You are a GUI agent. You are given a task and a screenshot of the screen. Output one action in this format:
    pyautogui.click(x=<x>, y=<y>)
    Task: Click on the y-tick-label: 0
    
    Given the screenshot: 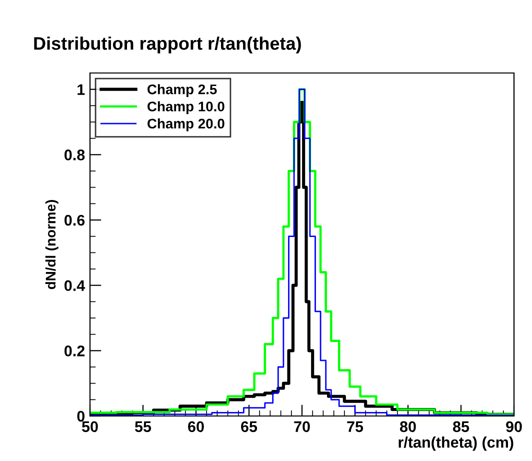 What is the action you would take?
    pyautogui.click(x=81, y=416)
    